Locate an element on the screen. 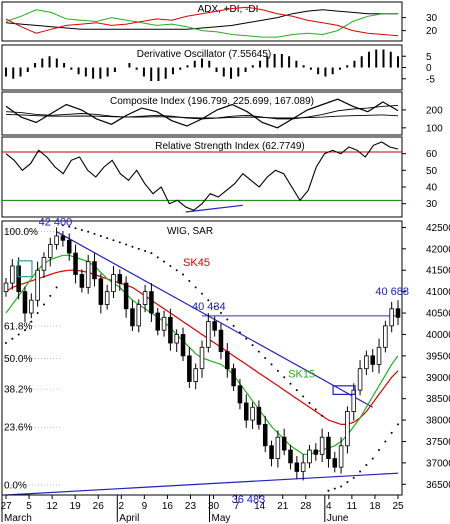 The height and width of the screenshot is (524, 450). adx-tick-label: 20 is located at coordinates (432, 31).